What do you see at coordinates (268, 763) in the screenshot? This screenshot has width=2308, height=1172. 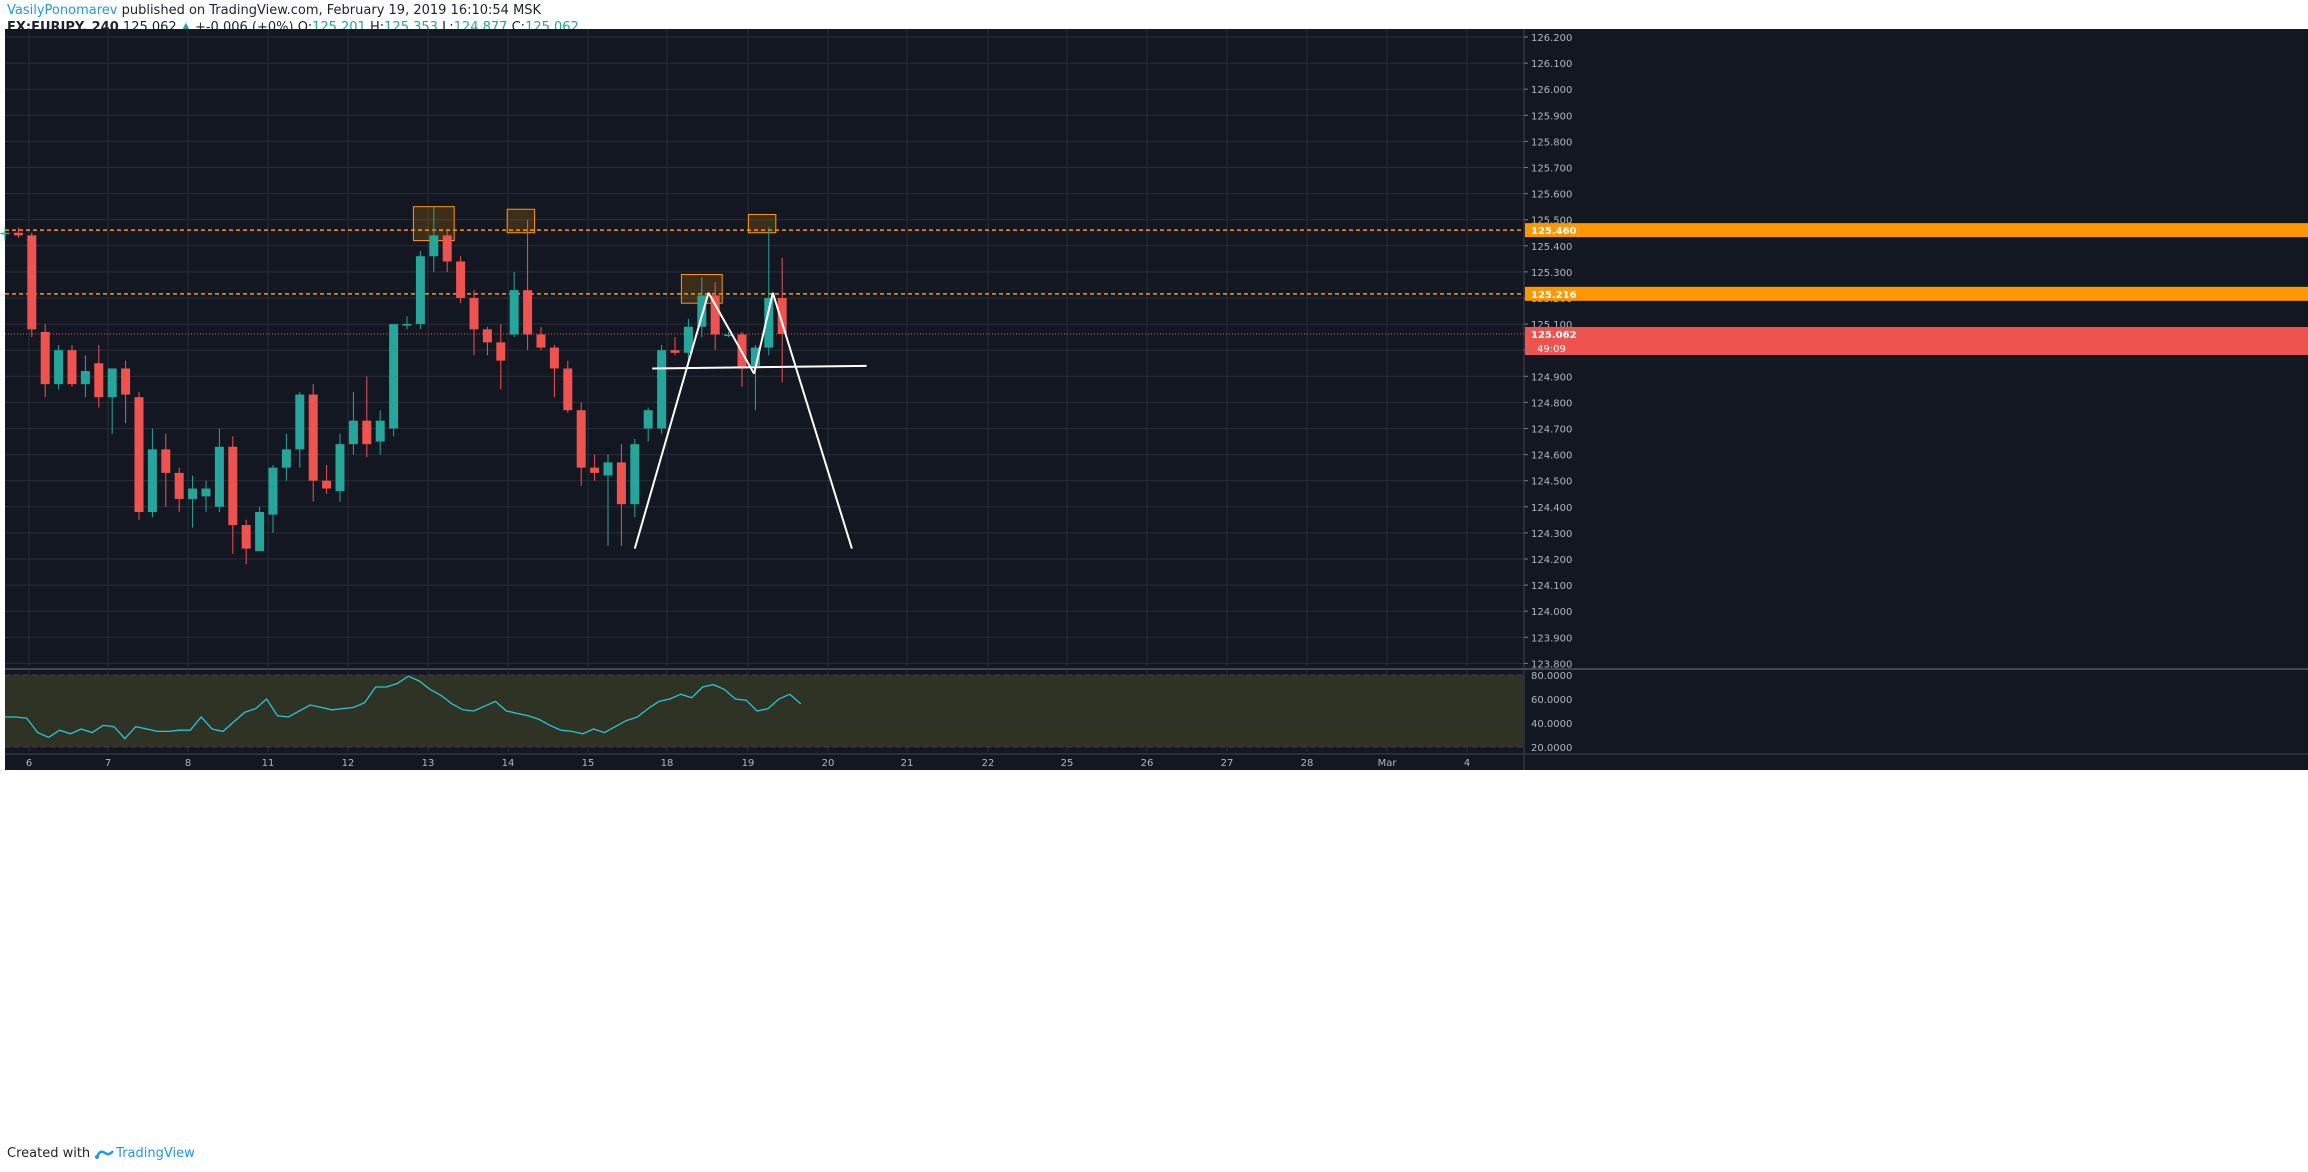 I see `x-tick-label: 11` at bounding box center [268, 763].